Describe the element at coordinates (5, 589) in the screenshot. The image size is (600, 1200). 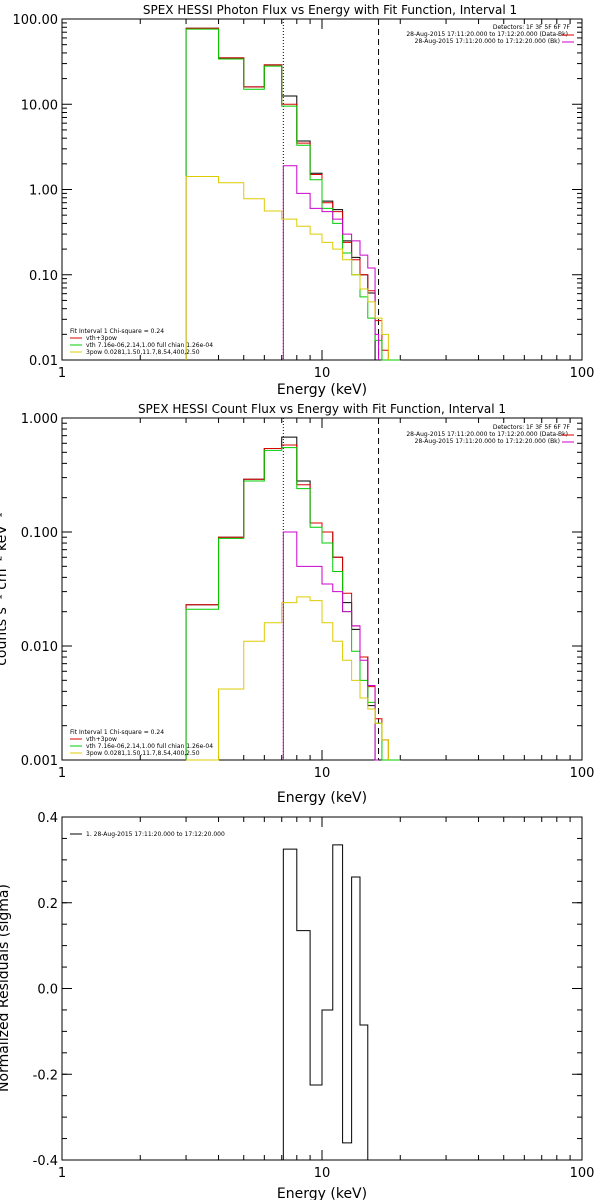
I see `y-axis-label: counts s⁻¹ cm⁻² keV⁻¹` at that location.